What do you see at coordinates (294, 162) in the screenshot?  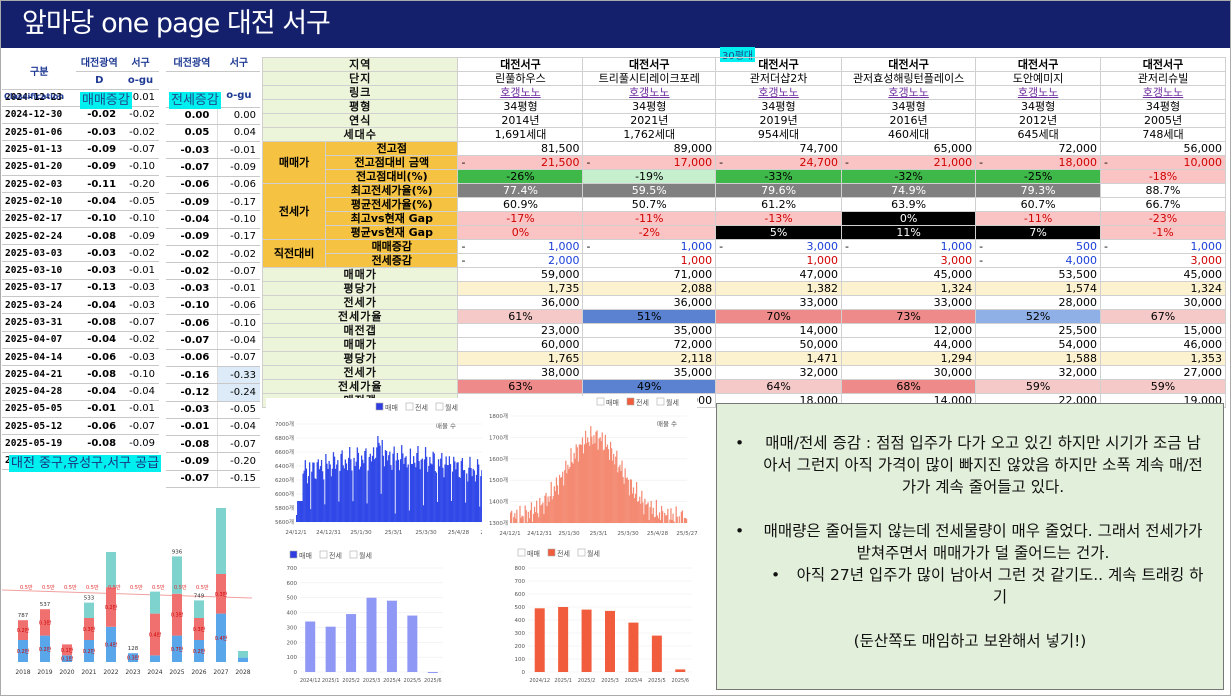 I see `group-label-g1: 매매가` at bounding box center [294, 162].